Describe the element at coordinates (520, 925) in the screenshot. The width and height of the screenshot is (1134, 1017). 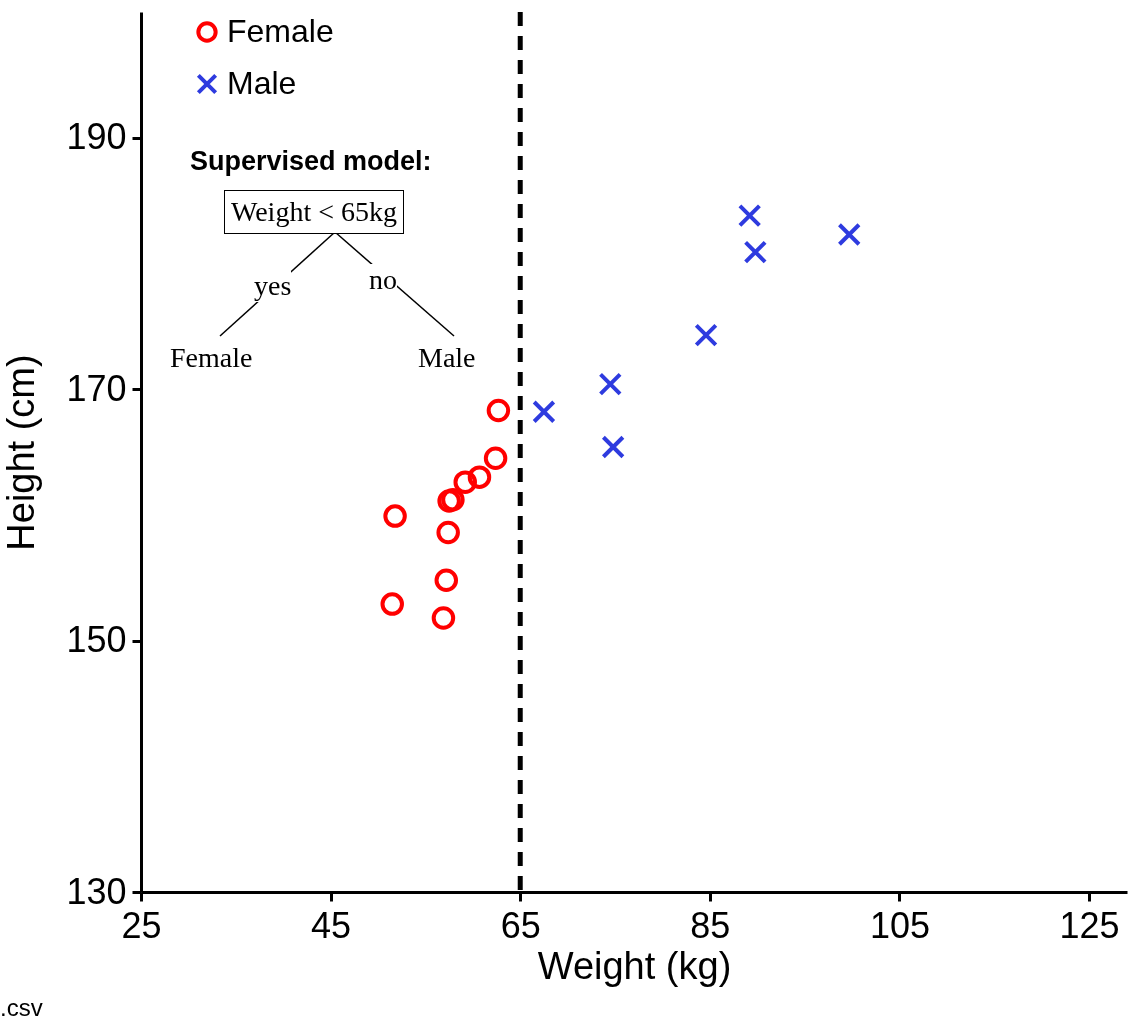
I see `x-tick-label: 65` at that location.